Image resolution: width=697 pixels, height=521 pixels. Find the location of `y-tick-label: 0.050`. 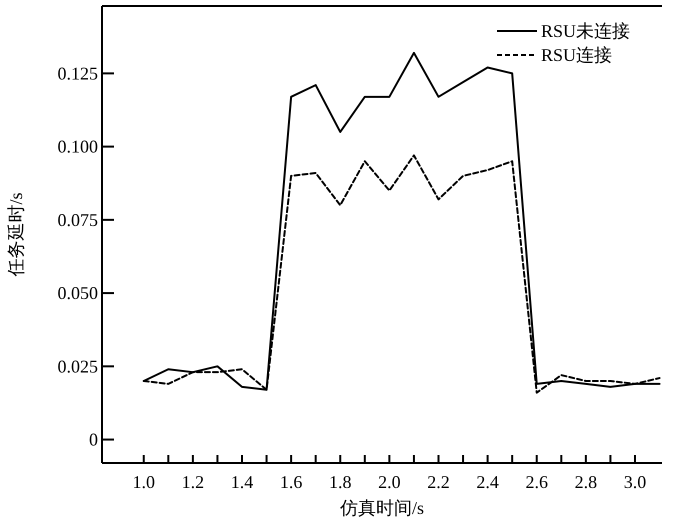

y-tick-label: 0.050 is located at coordinates (78, 293).